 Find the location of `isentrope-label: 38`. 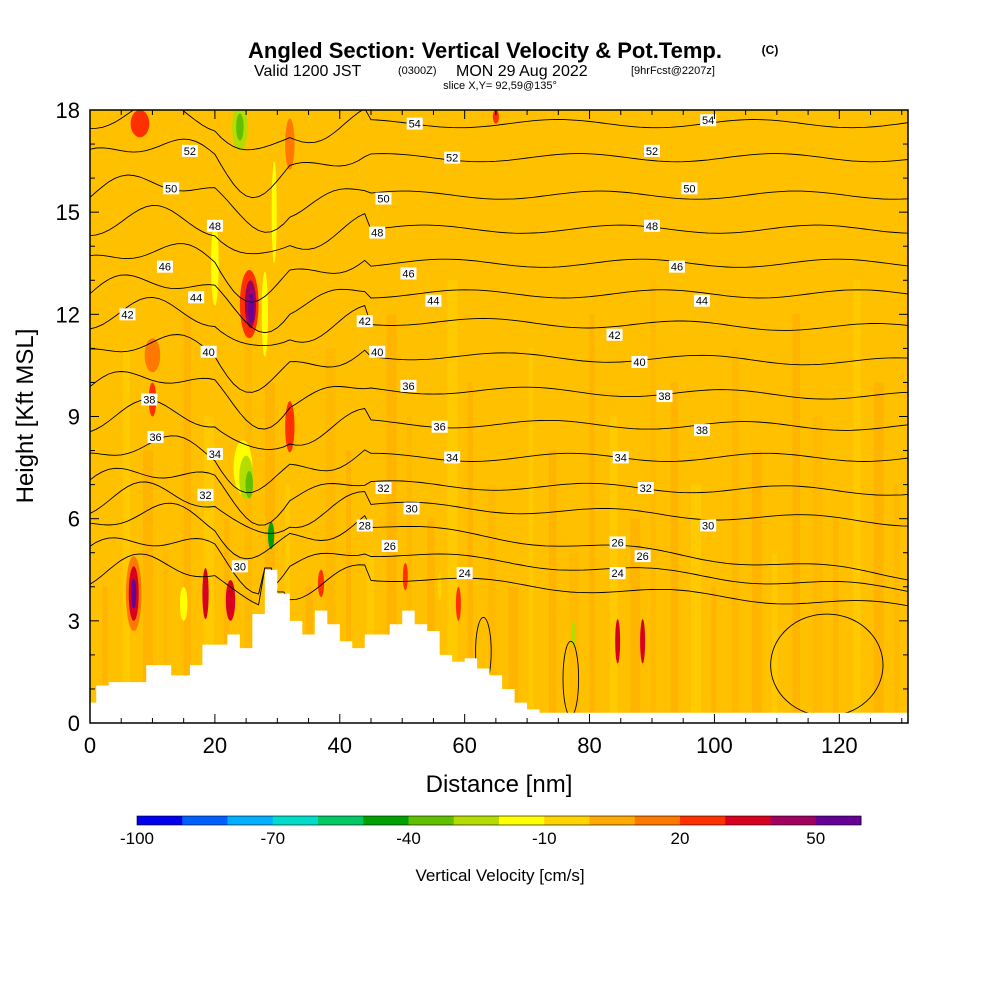

isentrope-label: 38 is located at coordinates (664, 396).